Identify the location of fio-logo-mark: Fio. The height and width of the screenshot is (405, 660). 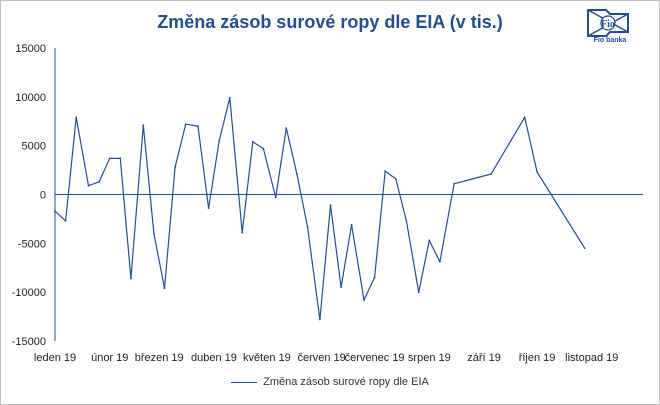
(608, 23).